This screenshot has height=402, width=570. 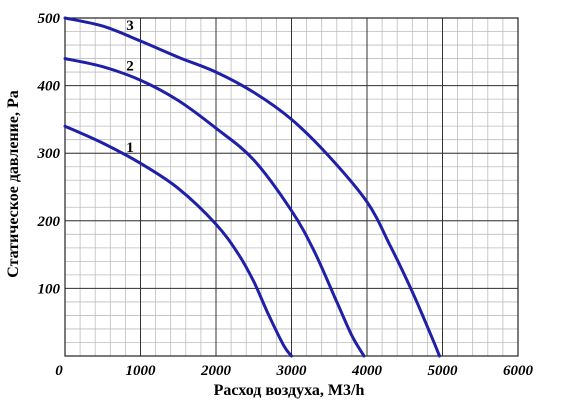 I want to click on y-tick-labels: 100 200 300 400 500, so click(x=49, y=154).